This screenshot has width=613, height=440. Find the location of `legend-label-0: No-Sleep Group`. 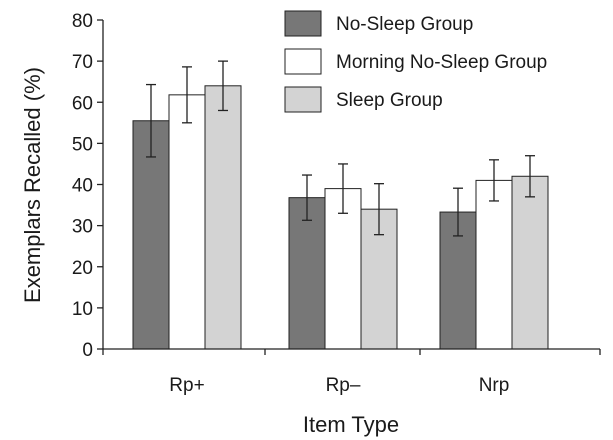

legend-label-0: No-Sleep Group is located at coordinates (404, 24).